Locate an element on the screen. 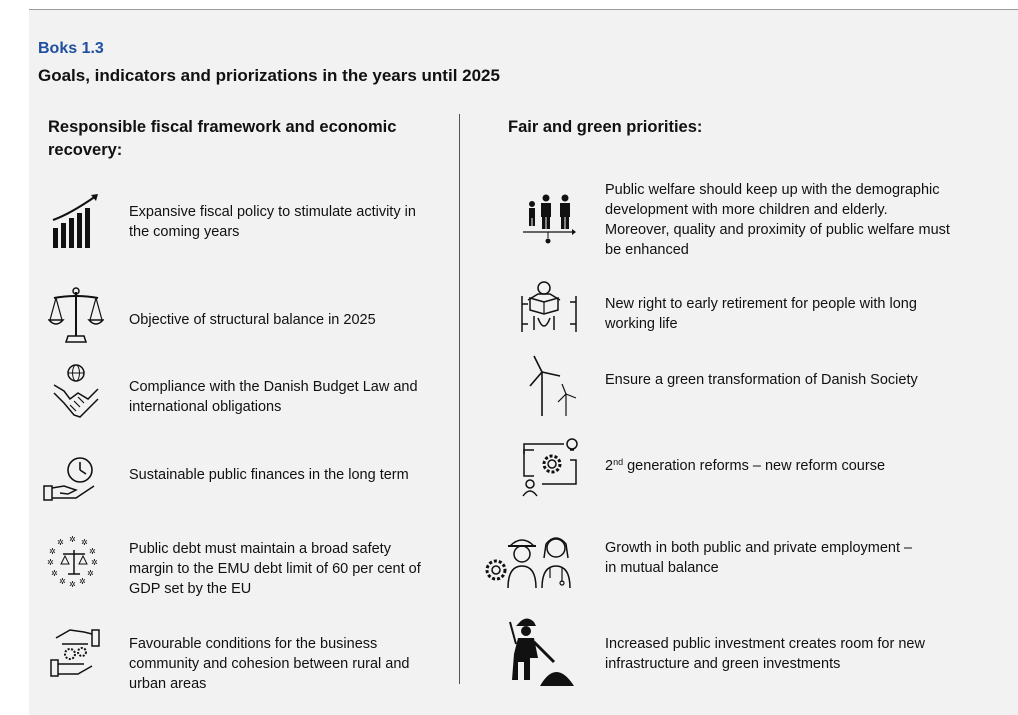 The image size is (1018, 715). right-item-4-text-post: generation reforms – new reform course is located at coordinates (754, 466).